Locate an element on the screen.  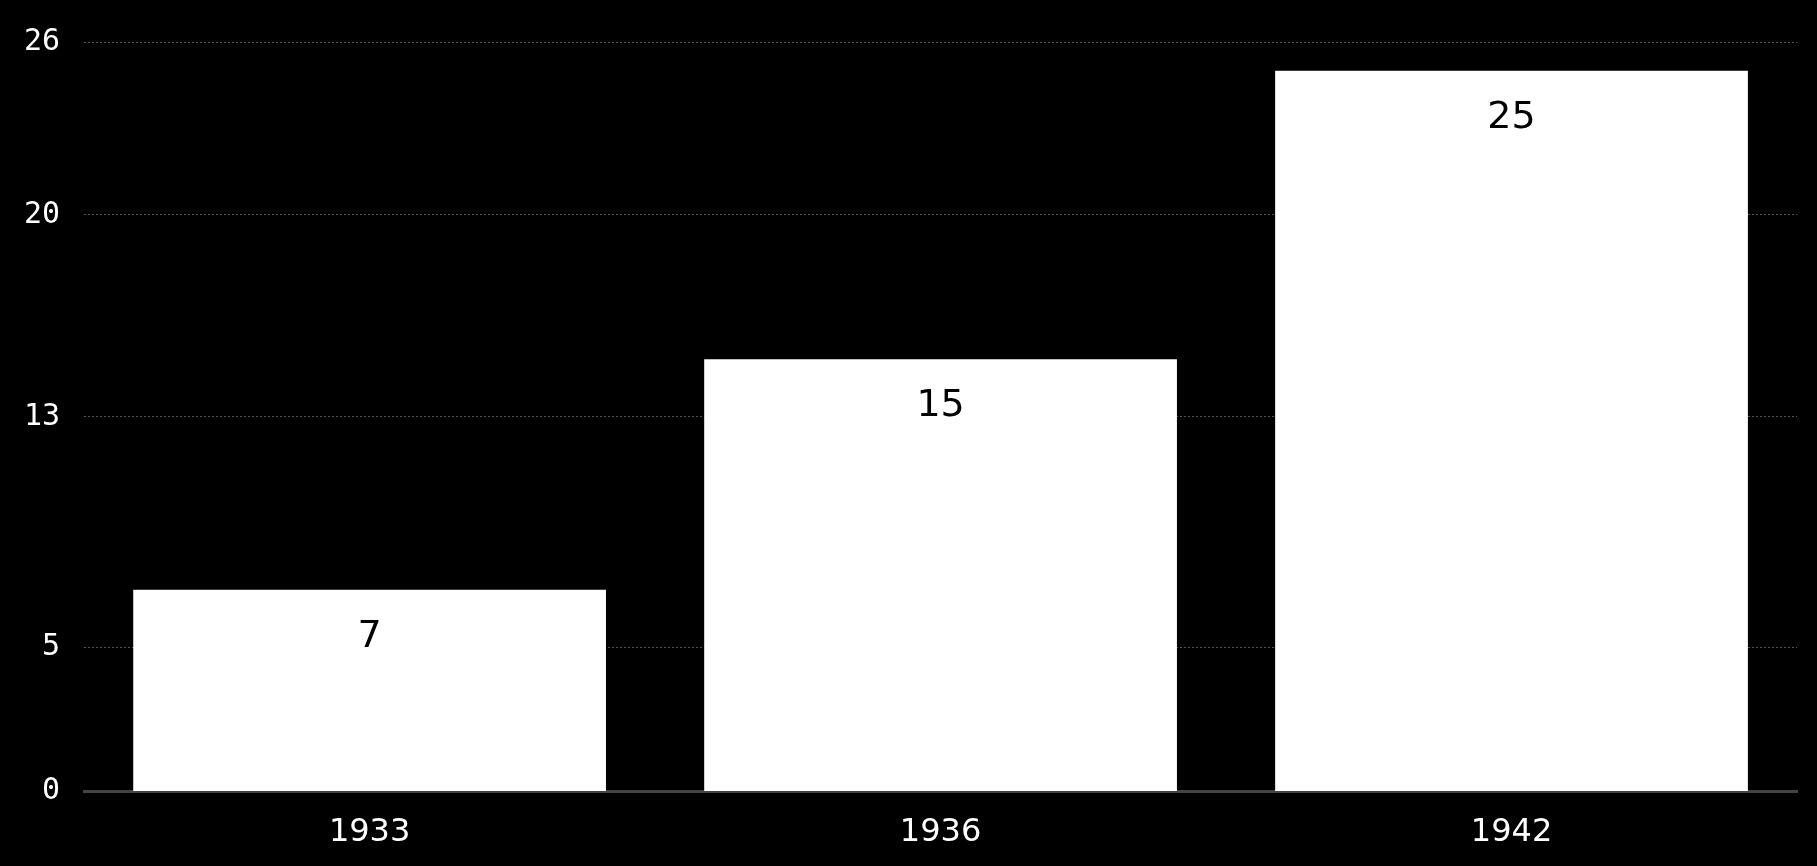
x-tick-label: 1936 is located at coordinates (940, 830).